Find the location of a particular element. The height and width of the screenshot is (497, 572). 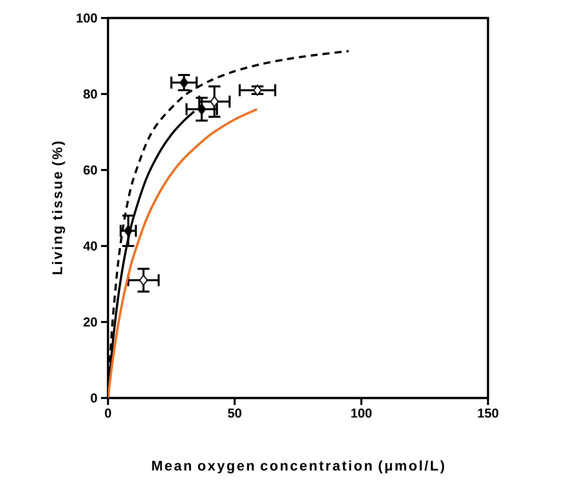

y-tick-label: 20 is located at coordinates (90, 322).